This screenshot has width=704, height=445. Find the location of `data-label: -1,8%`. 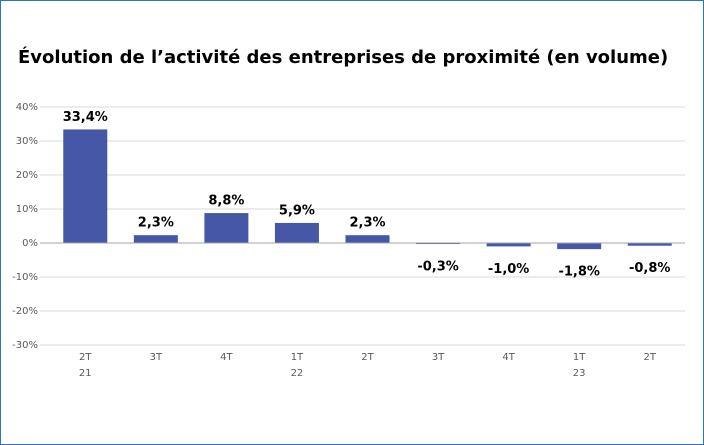

data-label: -1,8% is located at coordinates (578, 272).